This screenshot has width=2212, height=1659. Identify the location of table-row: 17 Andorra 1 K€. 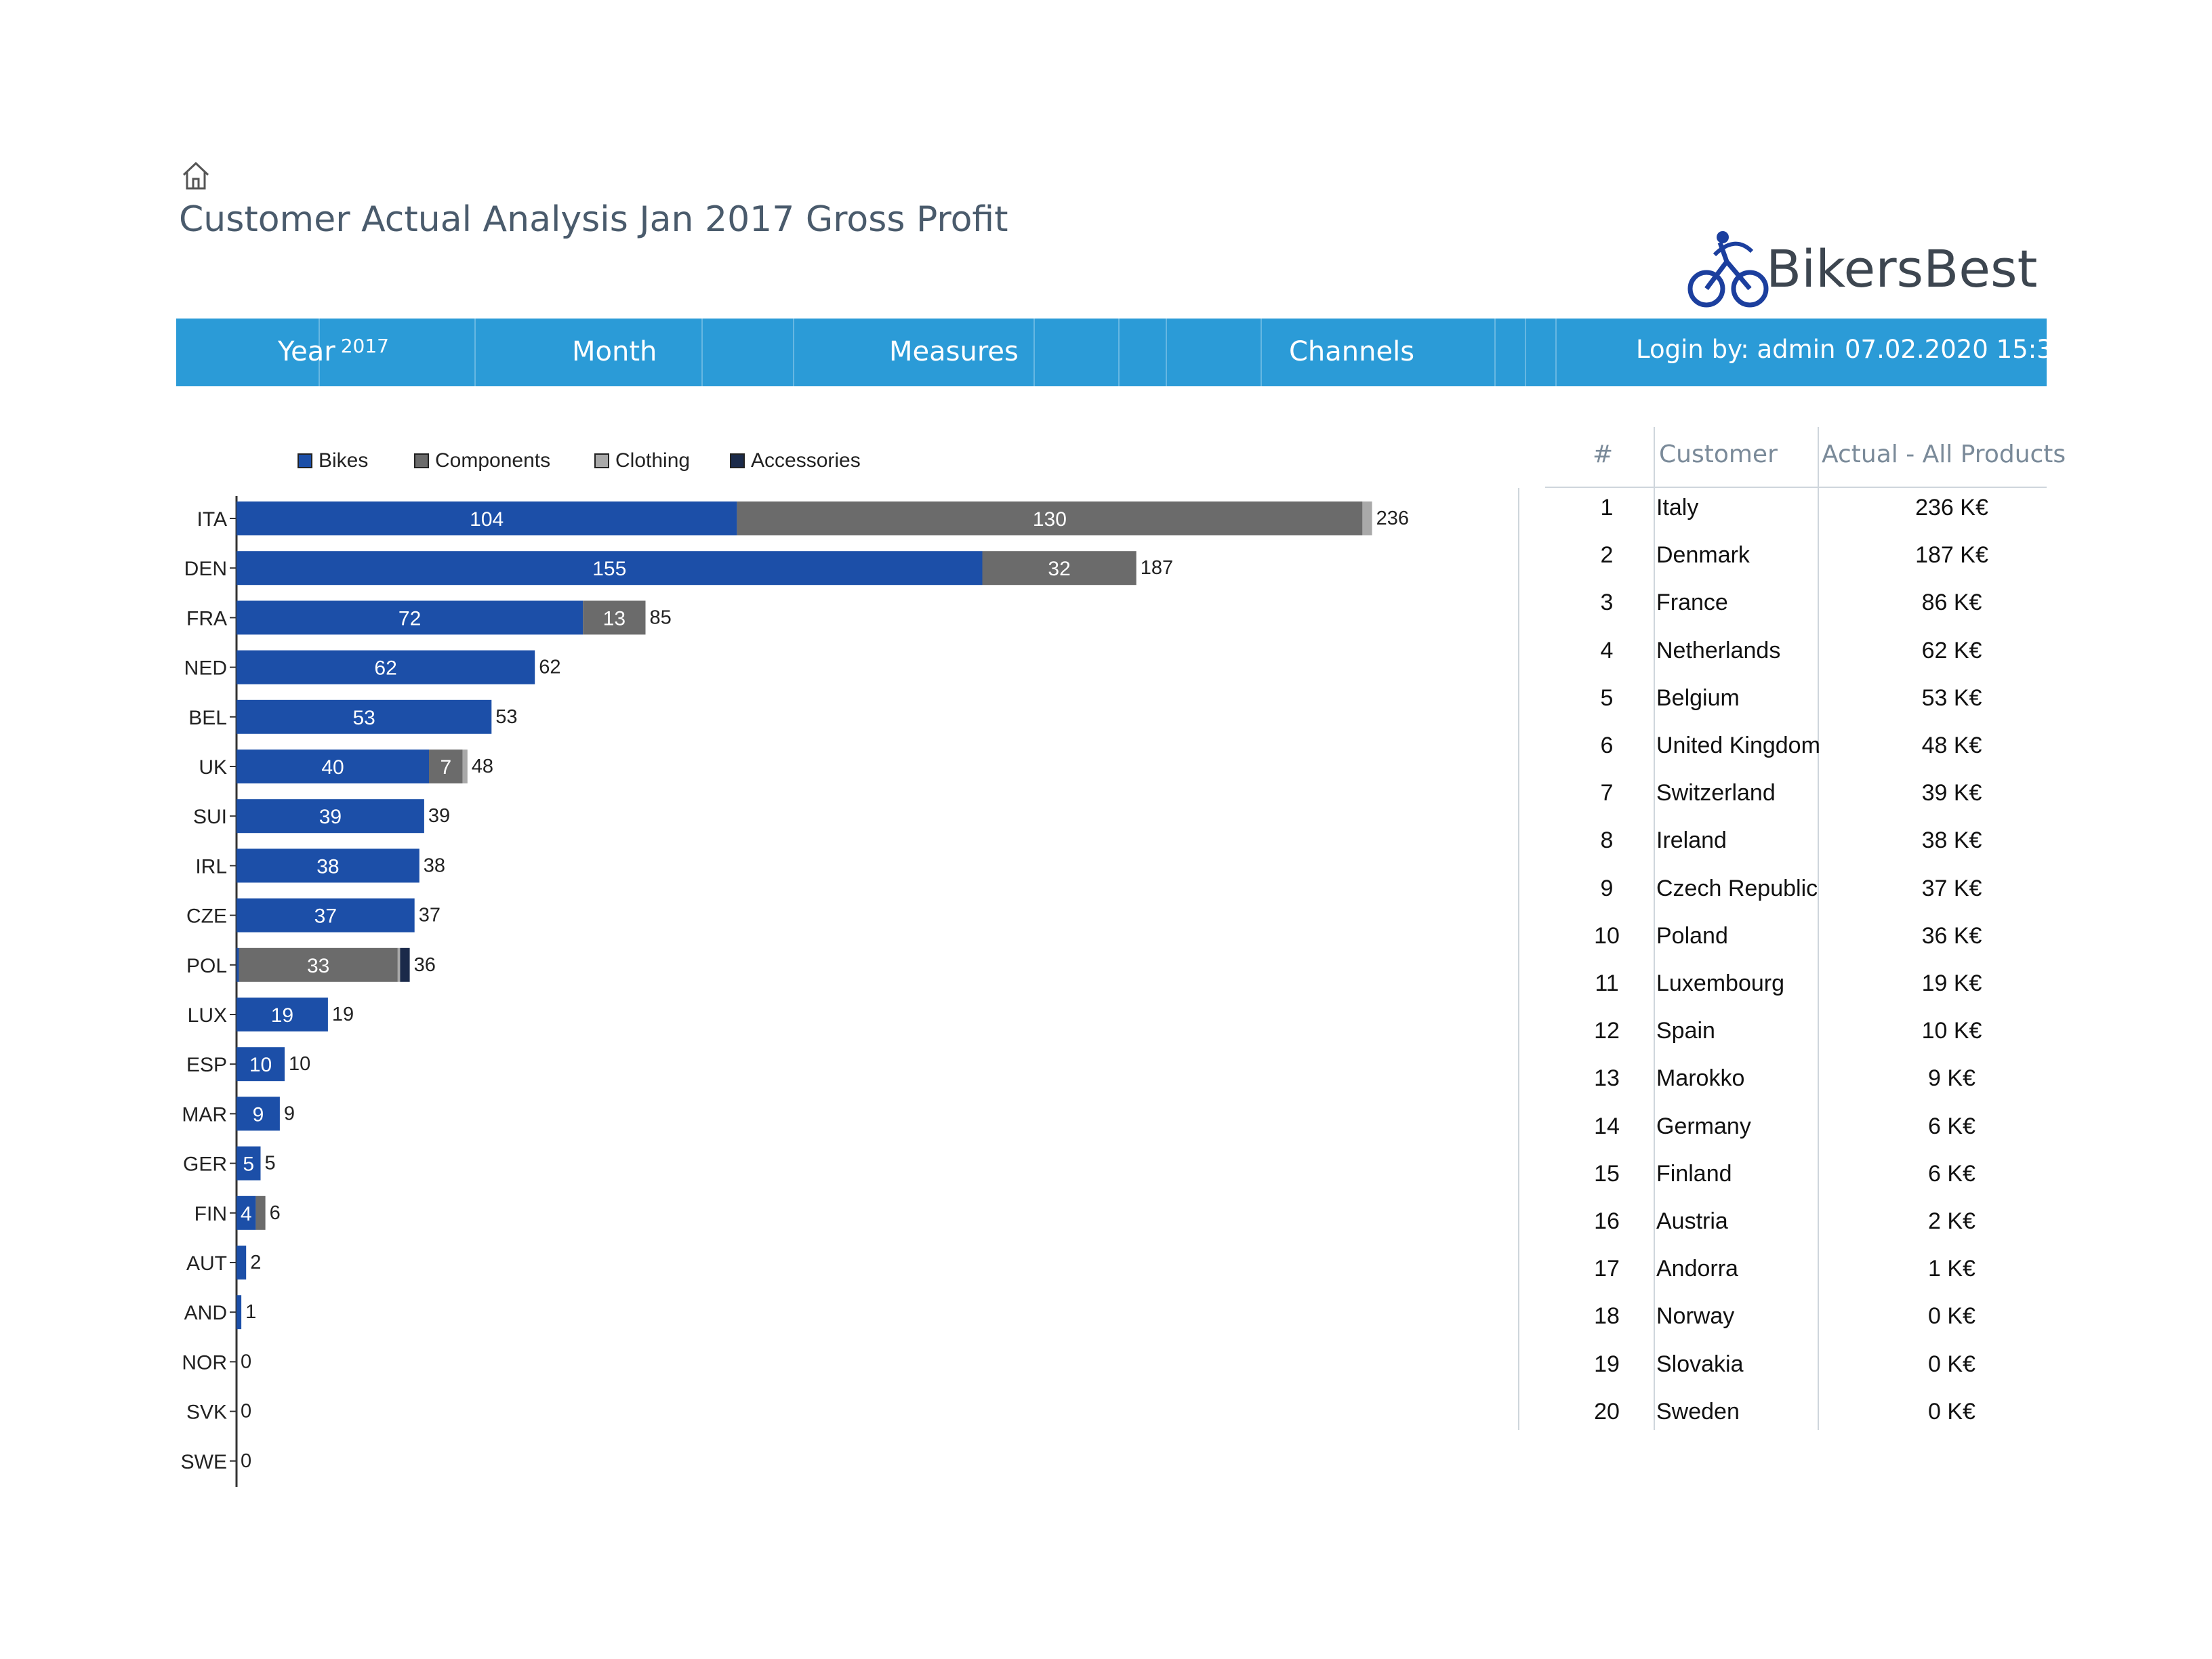
(1782, 1273).